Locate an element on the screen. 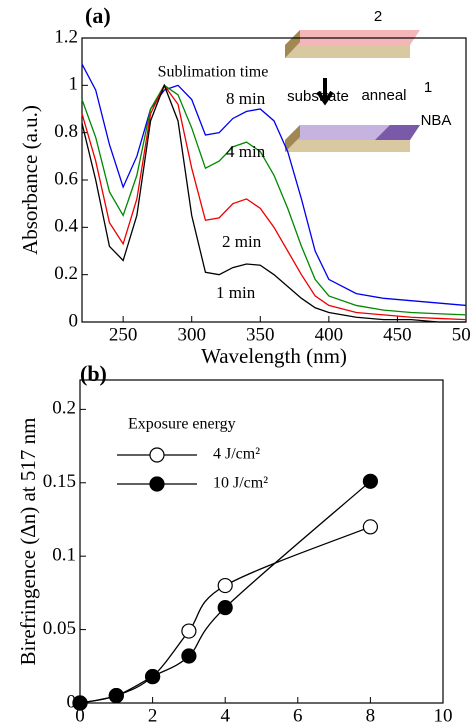 Image resolution: width=471 pixels, height=724 pixels. y-tick-label: 0.4 is located at coordinates (66, 226).